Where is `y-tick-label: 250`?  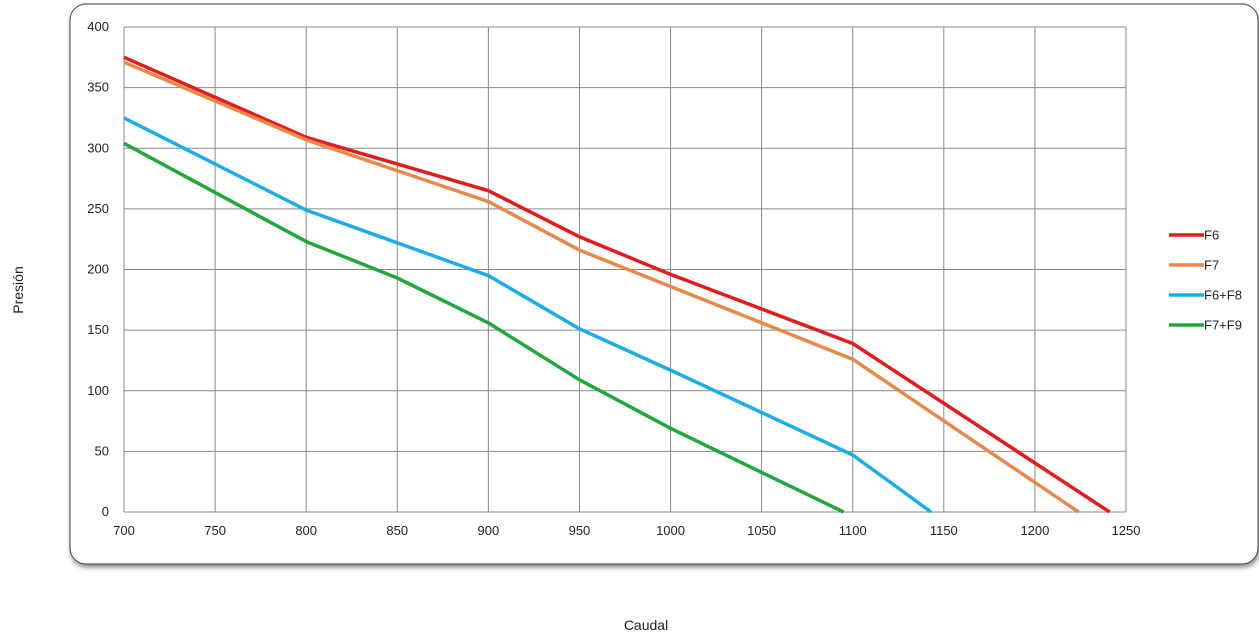 y-tick-label: 250 is located at coordinates (98, 208).